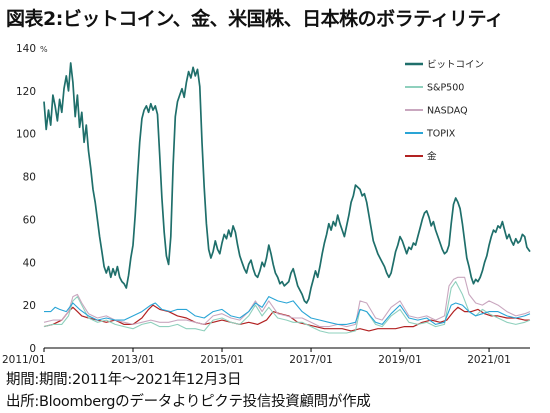 The width and height of the screenshot is (550, 413). What do you see at coordinates (432, 157) in the screenshot?
I see `legend-label: 金` at bounding box center [432, 157].